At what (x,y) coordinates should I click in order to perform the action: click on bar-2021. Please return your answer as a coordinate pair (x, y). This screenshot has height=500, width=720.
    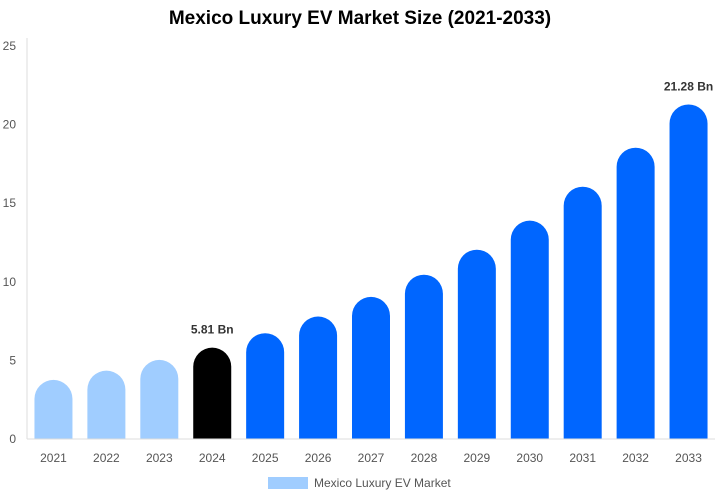
    Looking at the image, I should click on (53, 409).